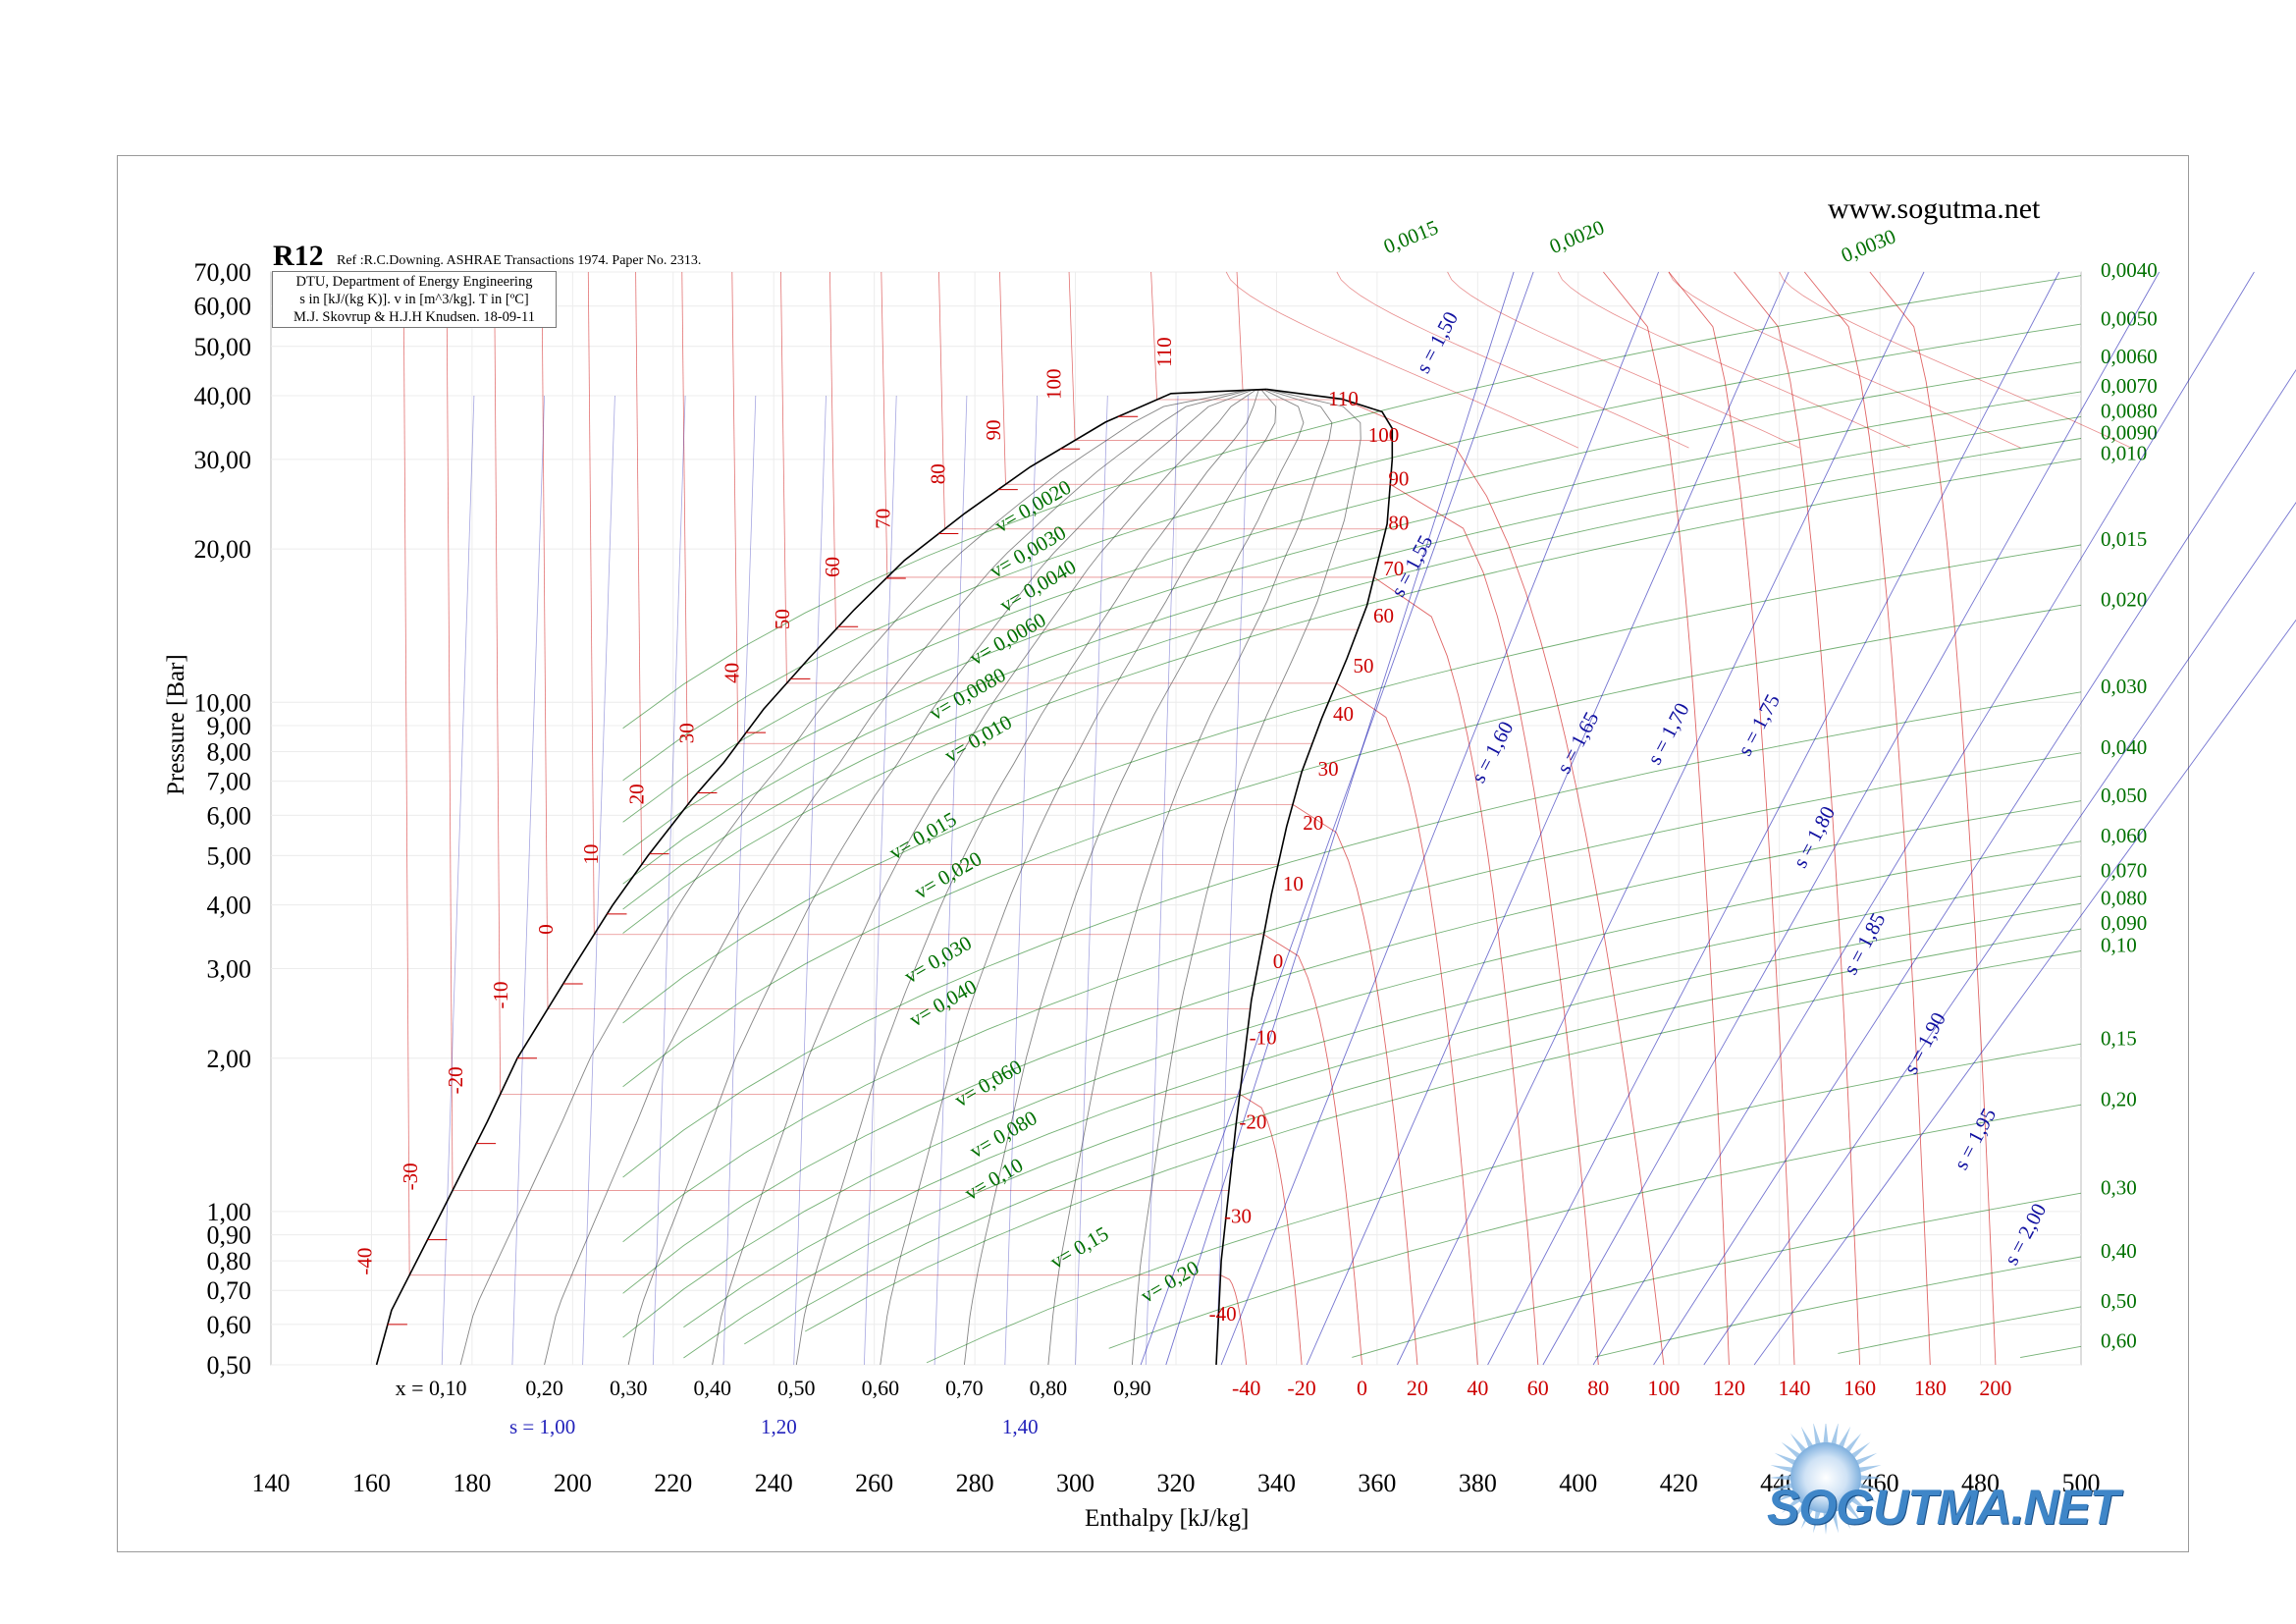 The width and height of the screenshot is (2296, 1624). What do you see at coordinates (1795, 1388) in the screenshot?
I see `isotherm-bottom-label: 140` at bounding box center [1795, 1388].